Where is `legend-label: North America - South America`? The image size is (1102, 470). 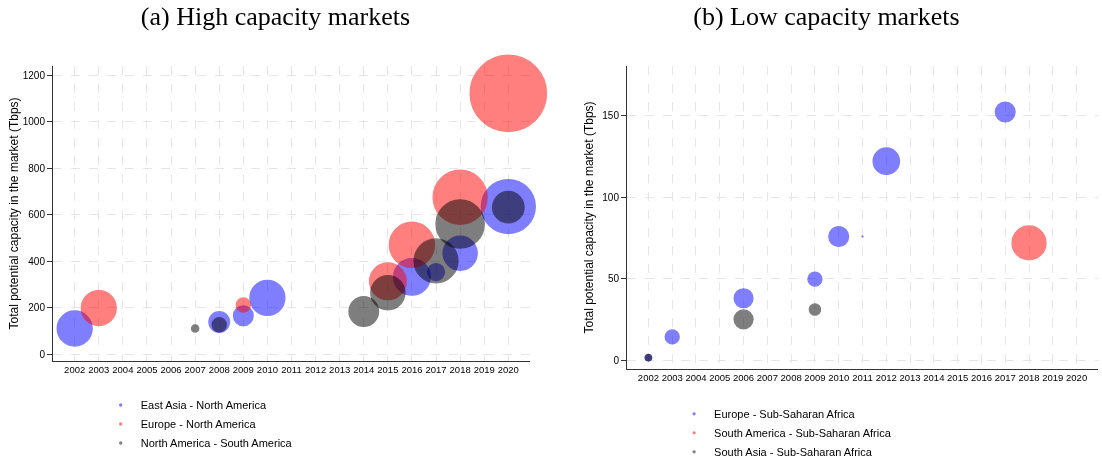
legend-label: North America - South America is located at coordinates (216, 443).